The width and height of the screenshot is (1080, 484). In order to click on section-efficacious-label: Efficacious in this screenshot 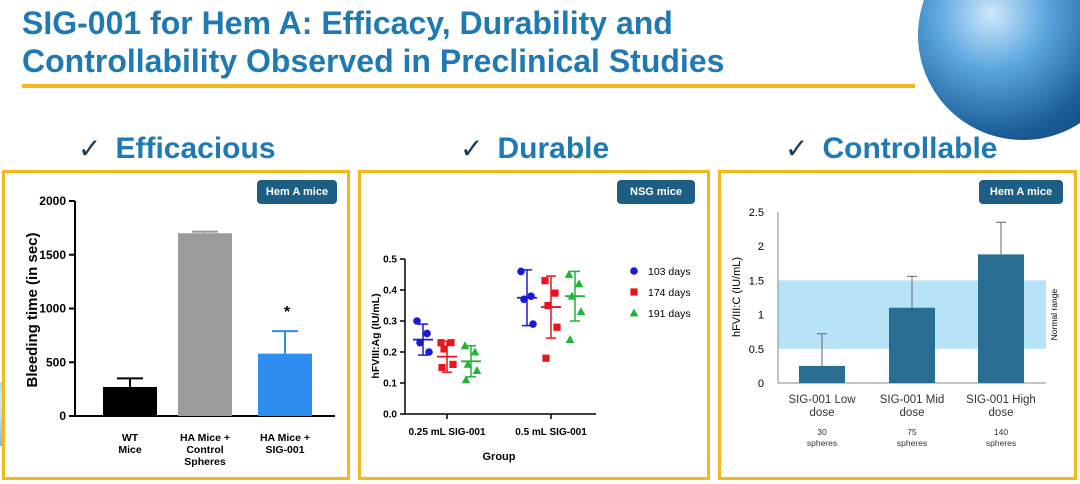, I will do `click(195, 148)`.